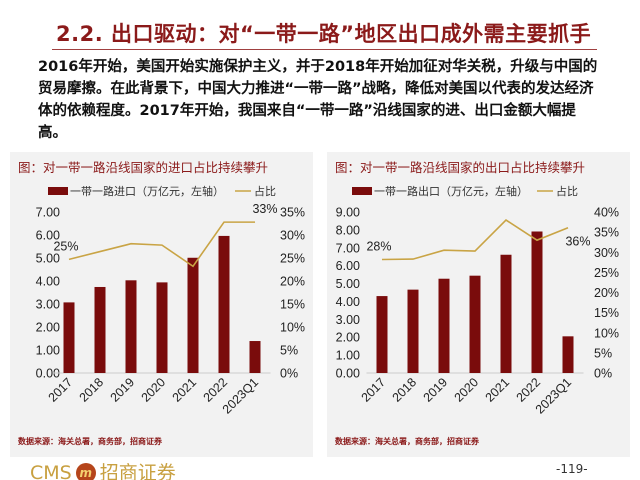  Describe the element at coordinates (451, 191) in the screenshot. I see `legend-bar-label: 一带一路出口（万亿元，左轴）` at that location.